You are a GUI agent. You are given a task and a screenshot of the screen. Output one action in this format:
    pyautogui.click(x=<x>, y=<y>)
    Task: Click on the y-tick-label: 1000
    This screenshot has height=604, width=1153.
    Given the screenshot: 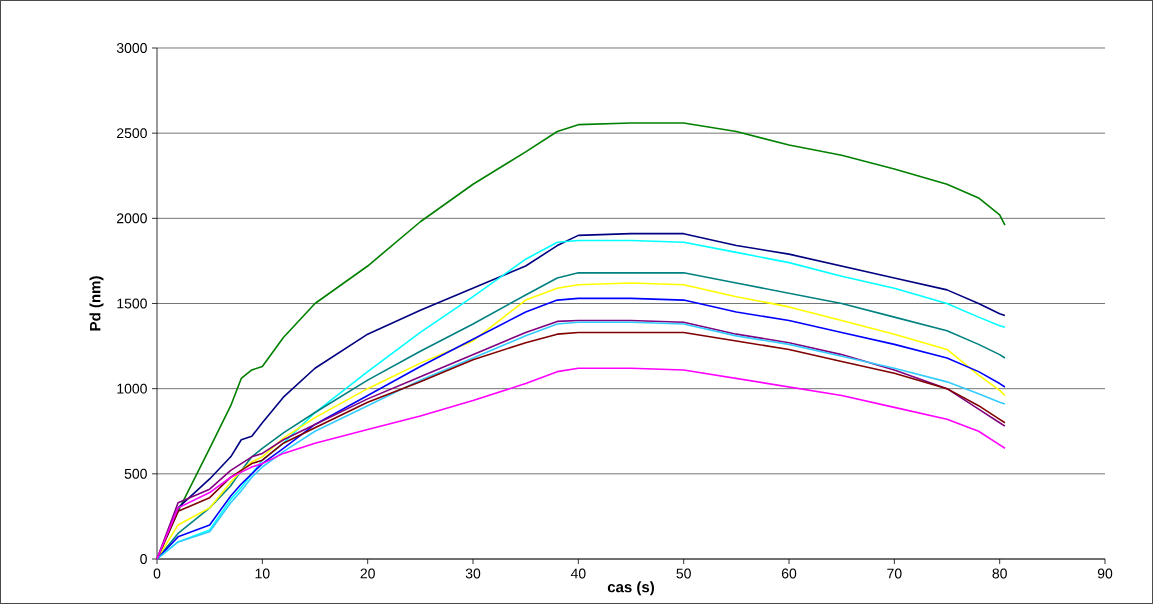 What is the action you would take?
    pyautogui.click(x=132, y=388)
    